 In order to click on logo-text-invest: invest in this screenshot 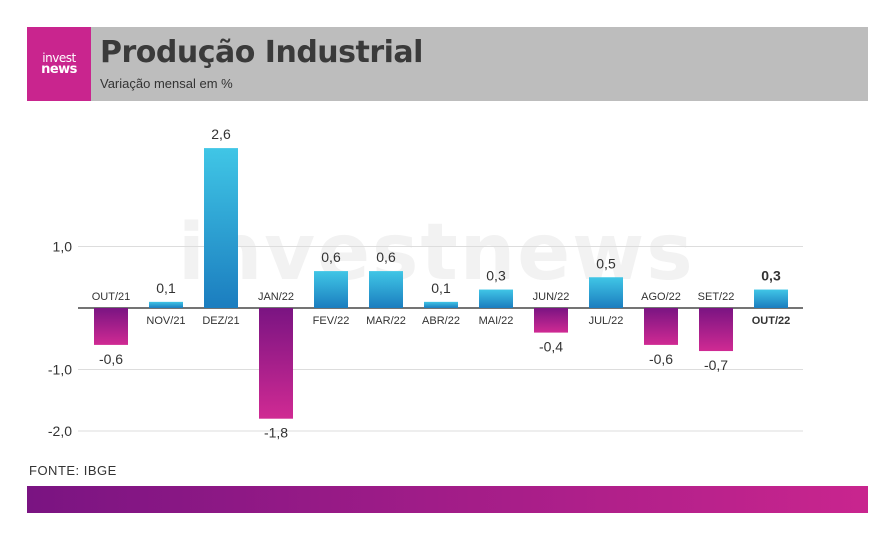, I will do `click(59, 58)`.